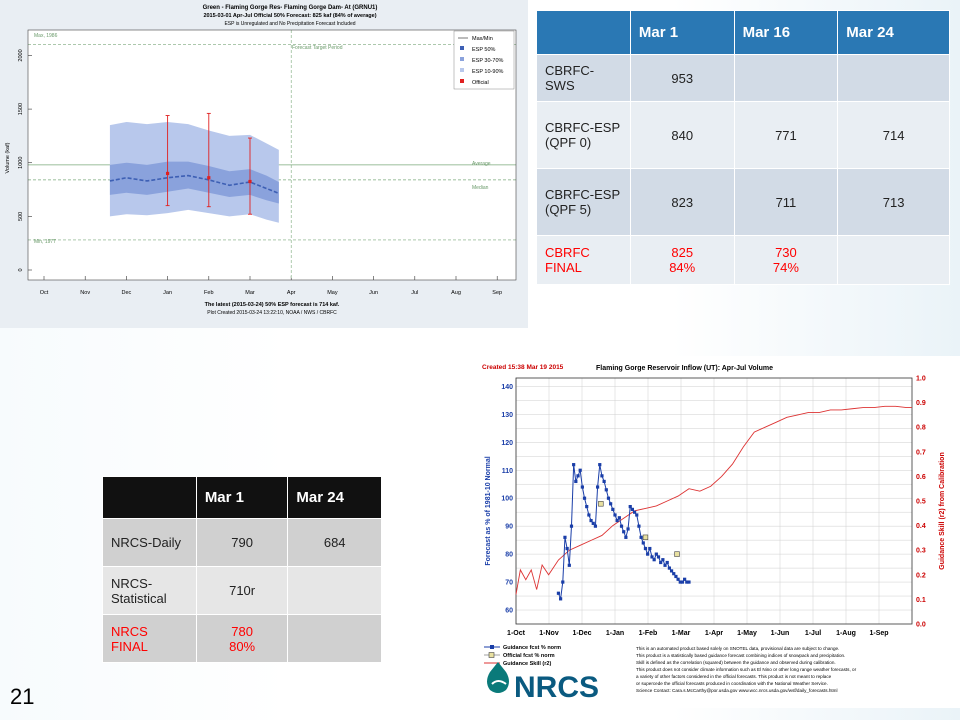  Describe the element at coordinates (509, 583) in the screenshot. I see `nrcs-y-left-tick-label: 70` at that location.